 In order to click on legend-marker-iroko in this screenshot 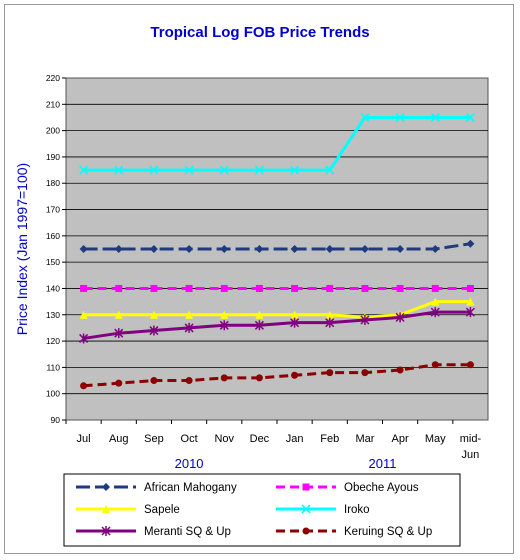, I will do `click(306, 509)`.